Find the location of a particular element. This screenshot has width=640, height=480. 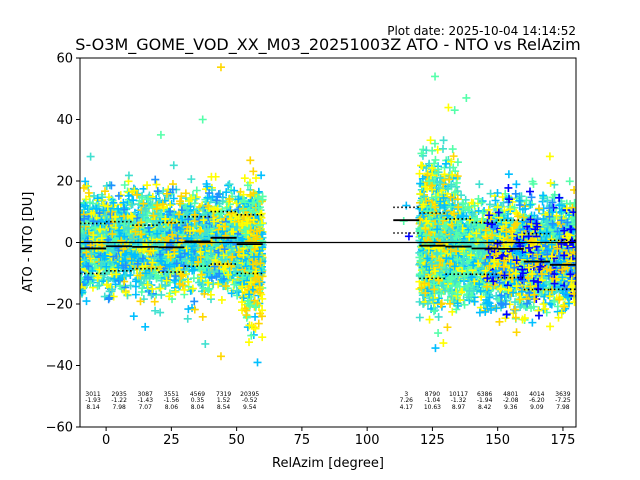

plot-date: Plot date: 2025-10-04 14:14:52 is located at coordinates (481, 31).